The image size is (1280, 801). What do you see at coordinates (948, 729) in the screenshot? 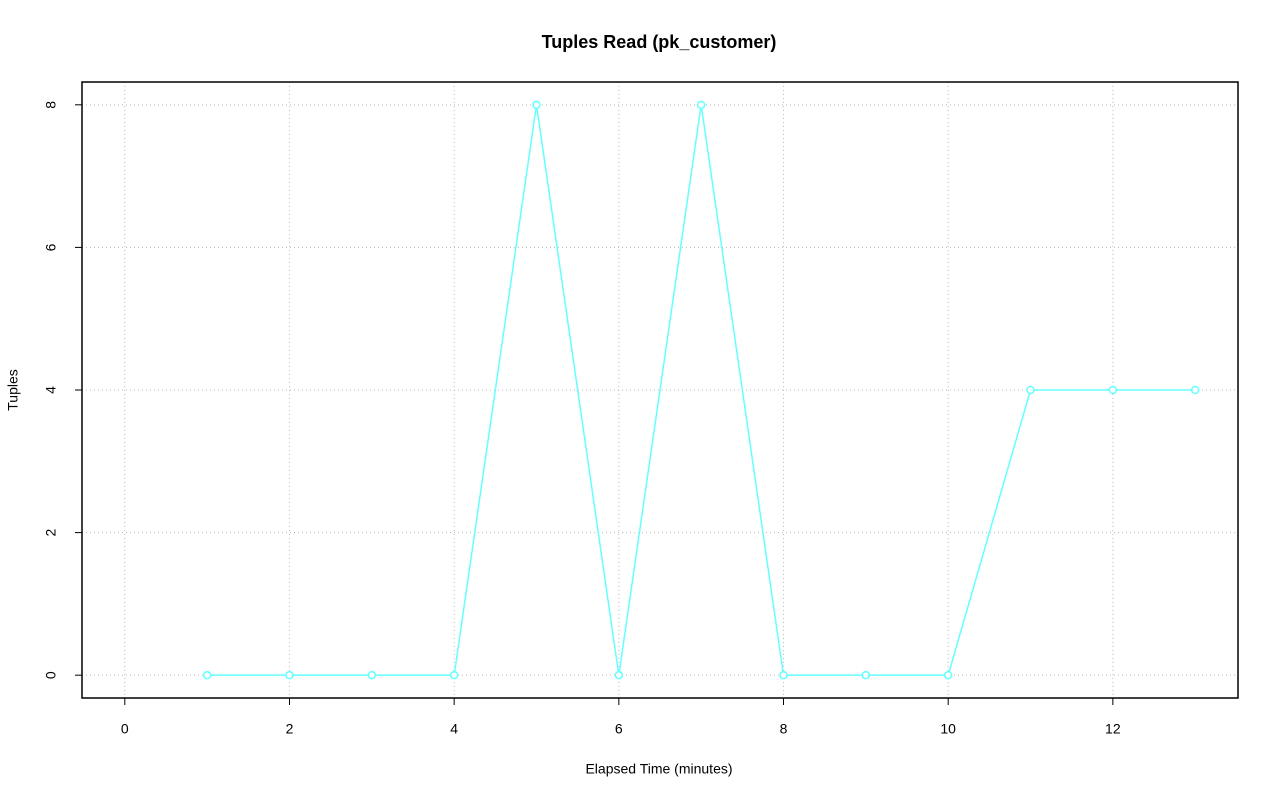
I see `x-tick-label: 10` at bounding box center [948, 729].